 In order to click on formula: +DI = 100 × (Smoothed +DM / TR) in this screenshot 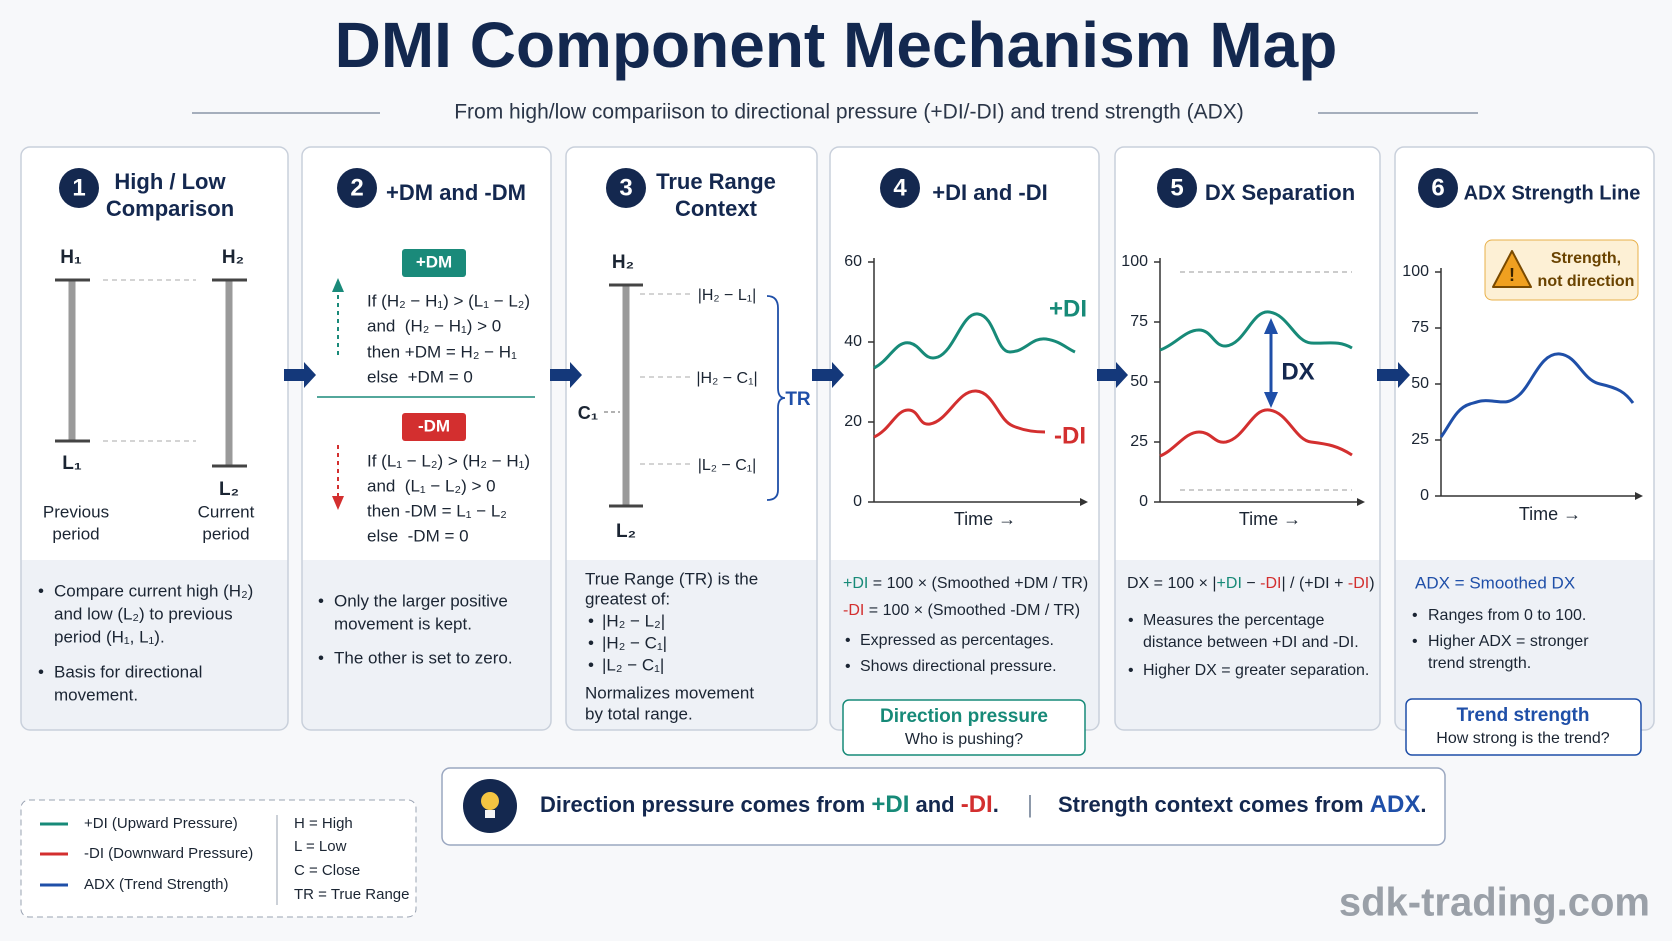, I will do `click(965, 583)`.